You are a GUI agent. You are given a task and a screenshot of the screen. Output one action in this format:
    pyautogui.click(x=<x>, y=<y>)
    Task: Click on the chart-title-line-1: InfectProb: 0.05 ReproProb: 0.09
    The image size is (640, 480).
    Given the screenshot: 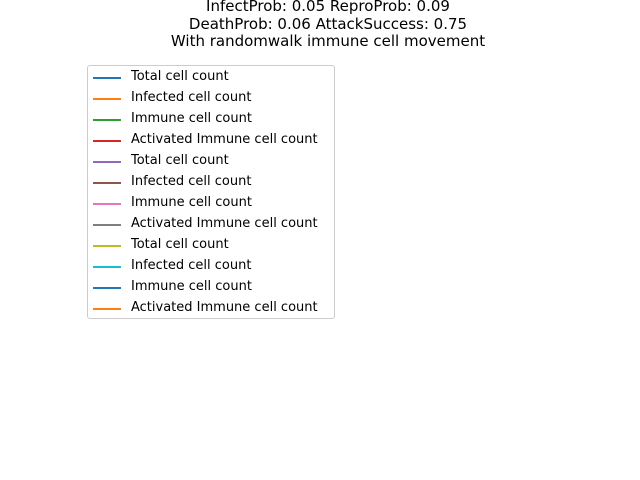 What is the action you would take?
    pyautogui.click(x=328, y=7)
    